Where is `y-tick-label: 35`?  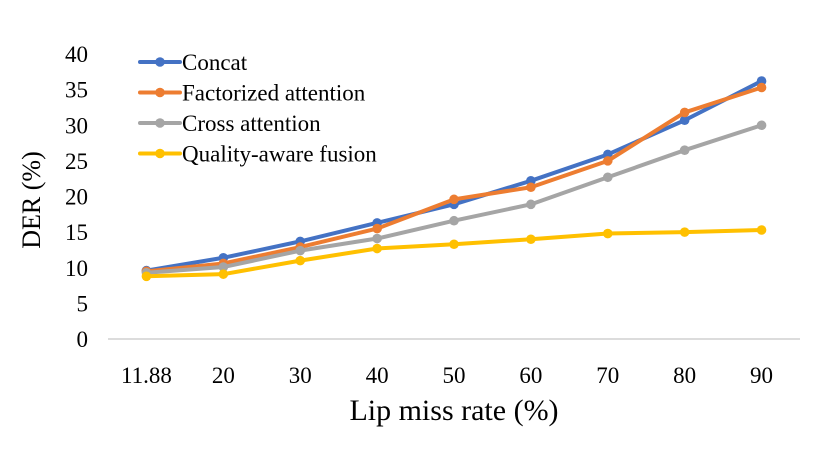 y-tick-label: 35 is located at coordinates (76, 90).